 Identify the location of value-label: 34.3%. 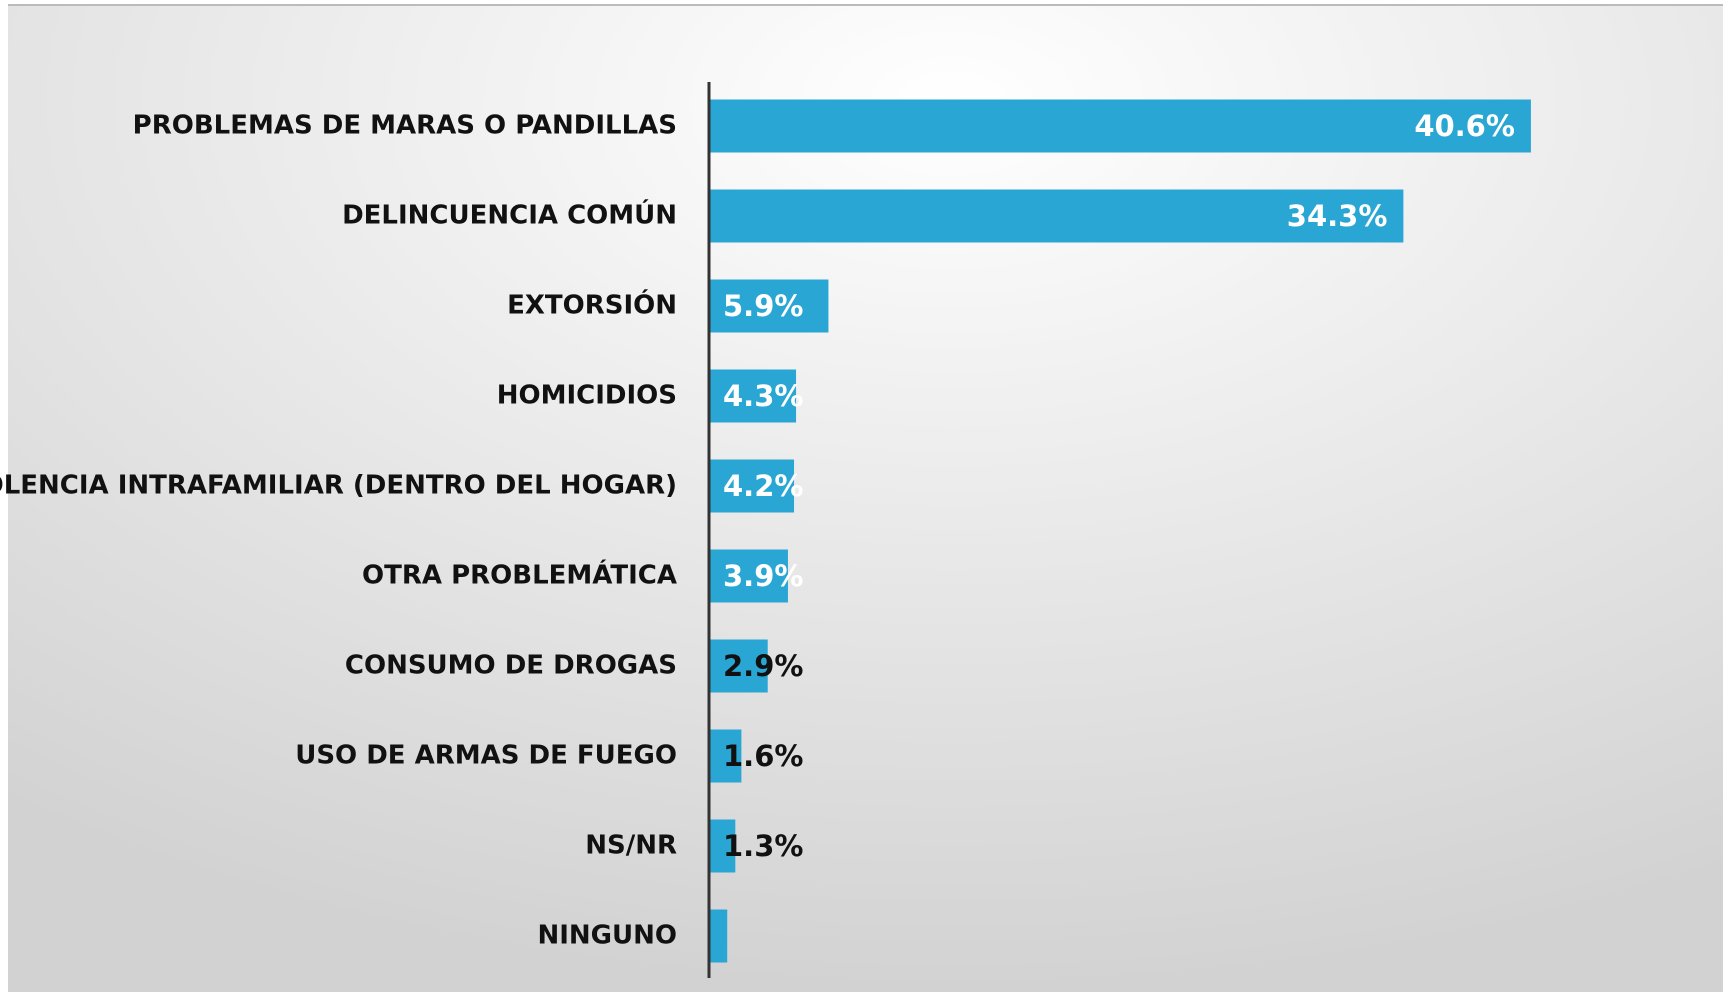
(1337, 216).